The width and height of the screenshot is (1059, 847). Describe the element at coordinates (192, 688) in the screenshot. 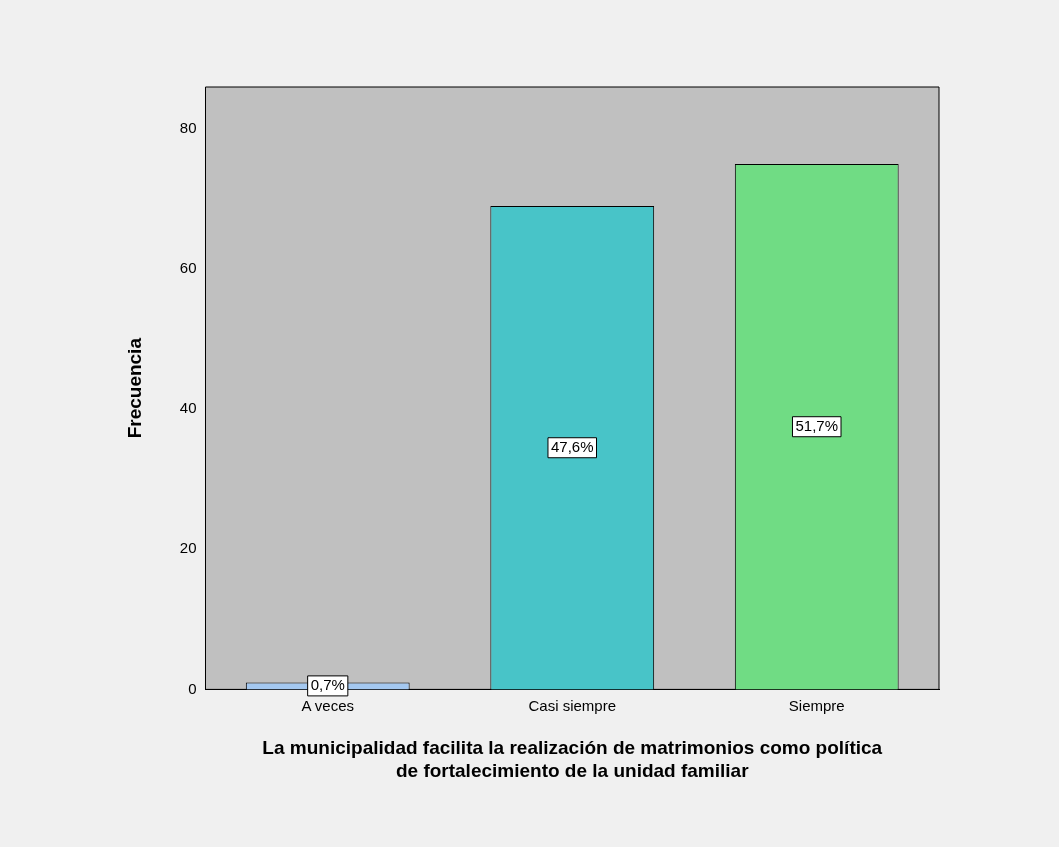

I see `y-tick-label: 0` at that location.